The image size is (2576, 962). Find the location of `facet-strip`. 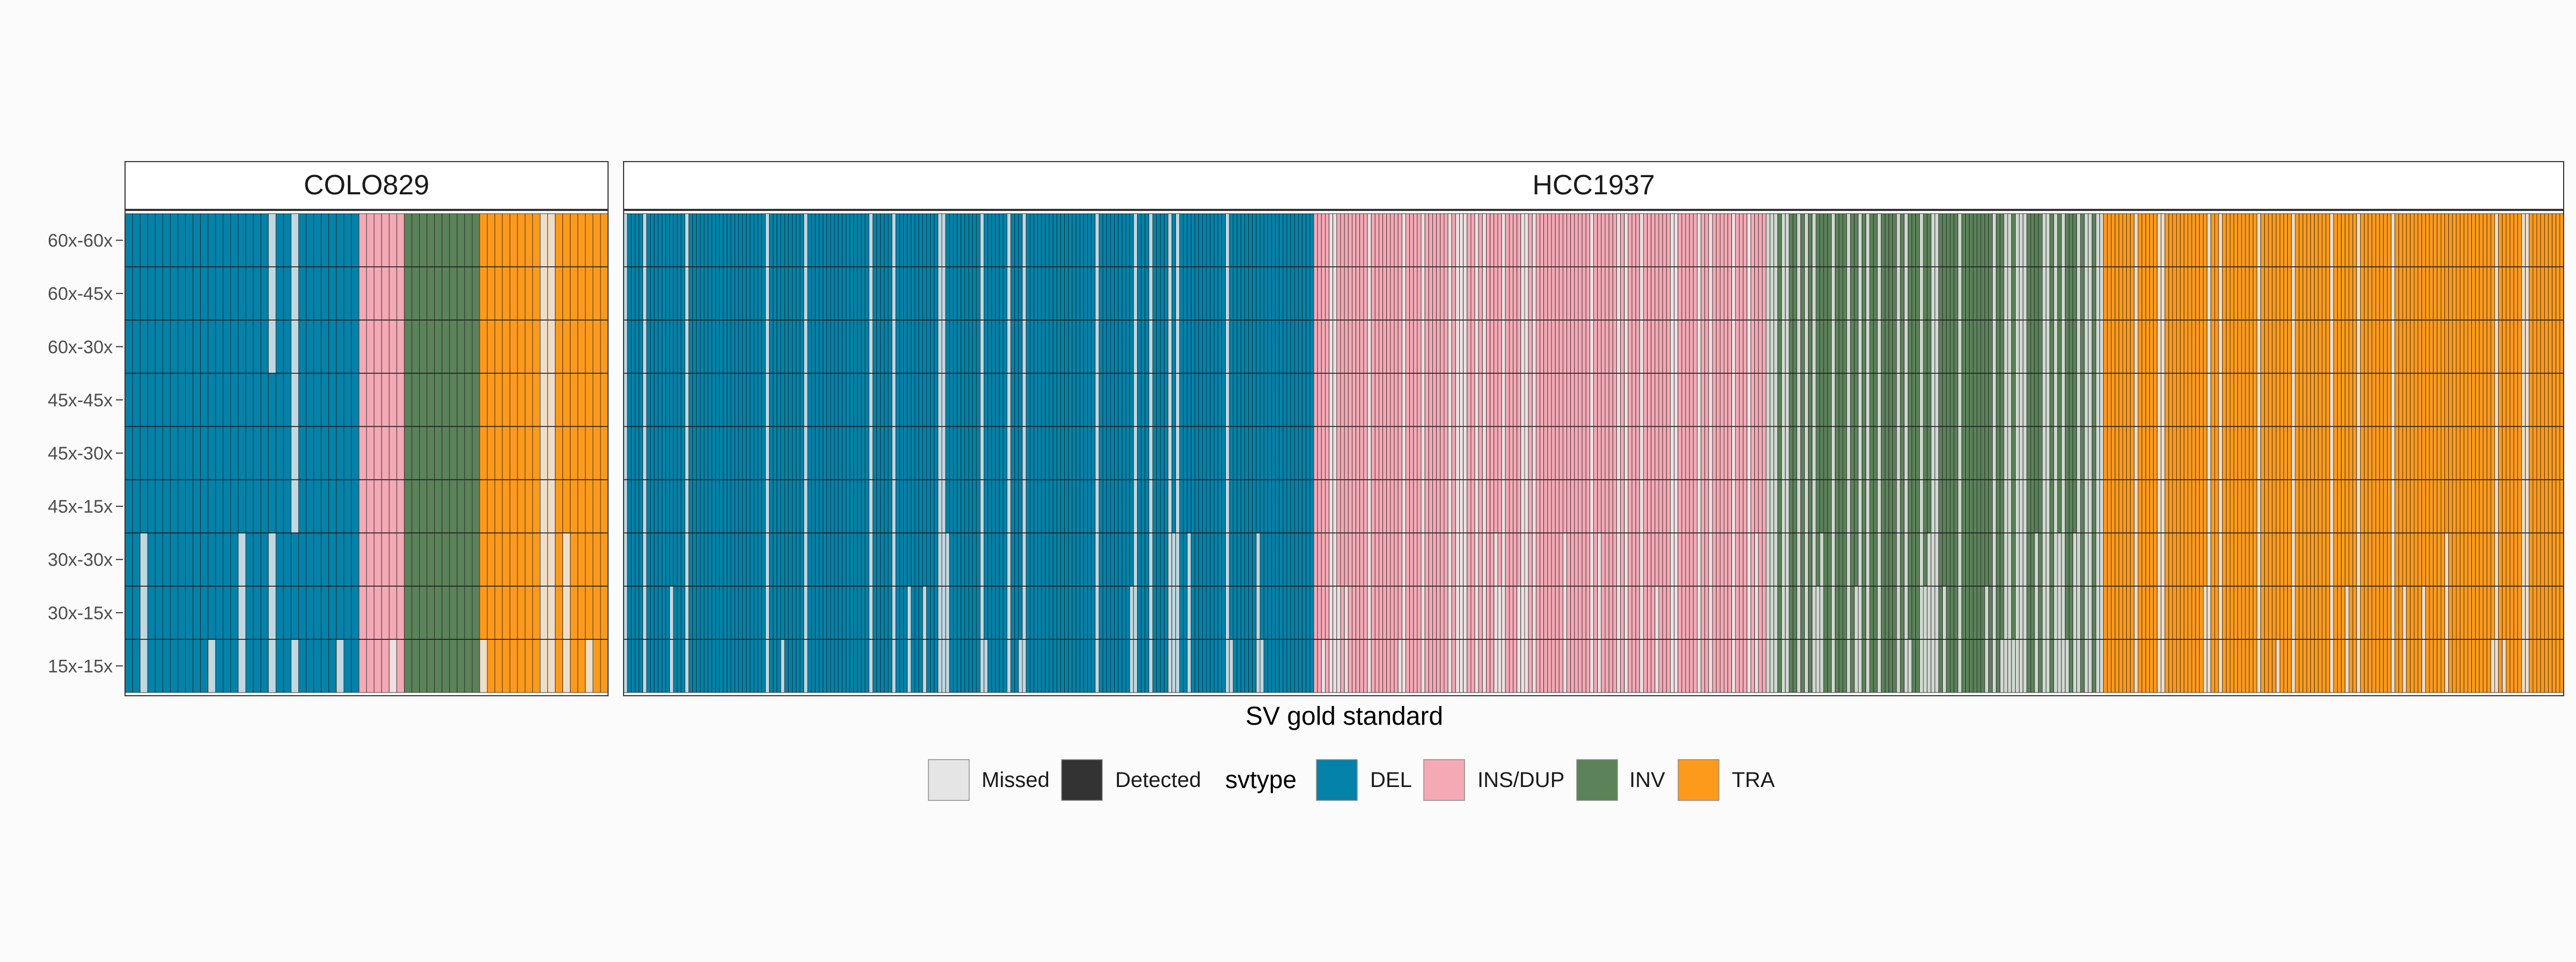

facet-strip is located at coordinates (367, 185).